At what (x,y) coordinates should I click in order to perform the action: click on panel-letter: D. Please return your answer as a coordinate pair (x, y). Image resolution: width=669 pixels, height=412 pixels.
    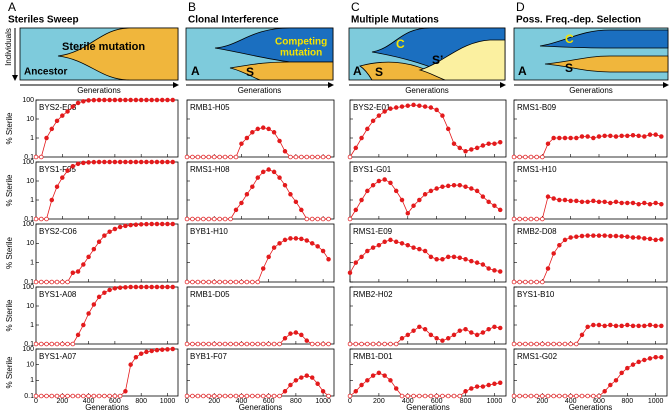
    Looking at the image, I should click on (520, 7).